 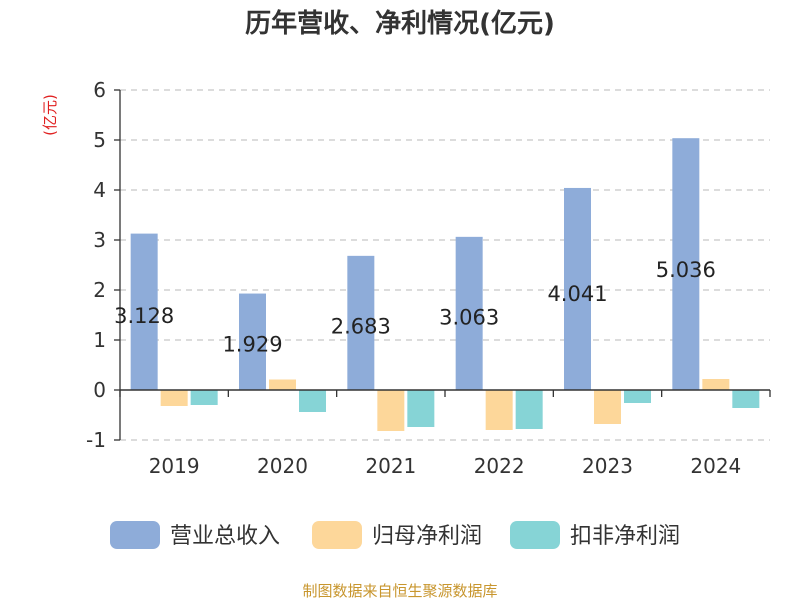 I want to click on bar-2019-s2, so click(x=204, y=397).